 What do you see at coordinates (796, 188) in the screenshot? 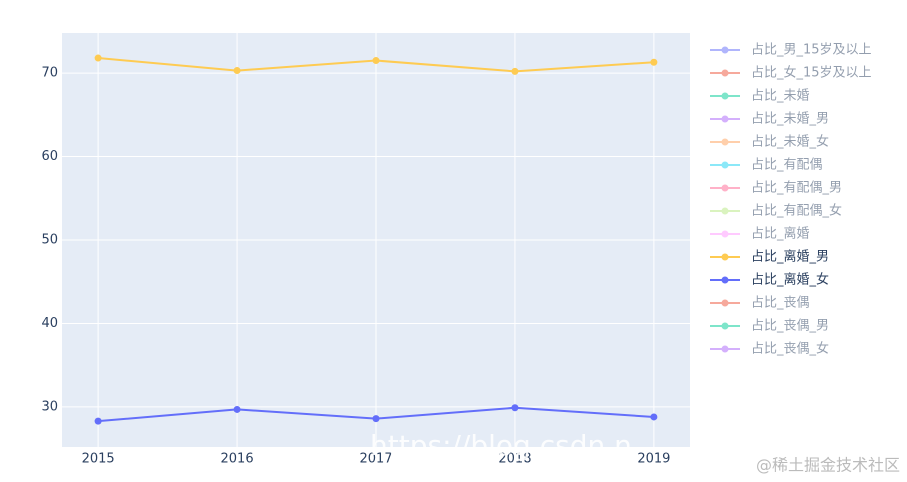
I see `legend-label: 占比_有配偶_男` at bounding box center [796, 188].